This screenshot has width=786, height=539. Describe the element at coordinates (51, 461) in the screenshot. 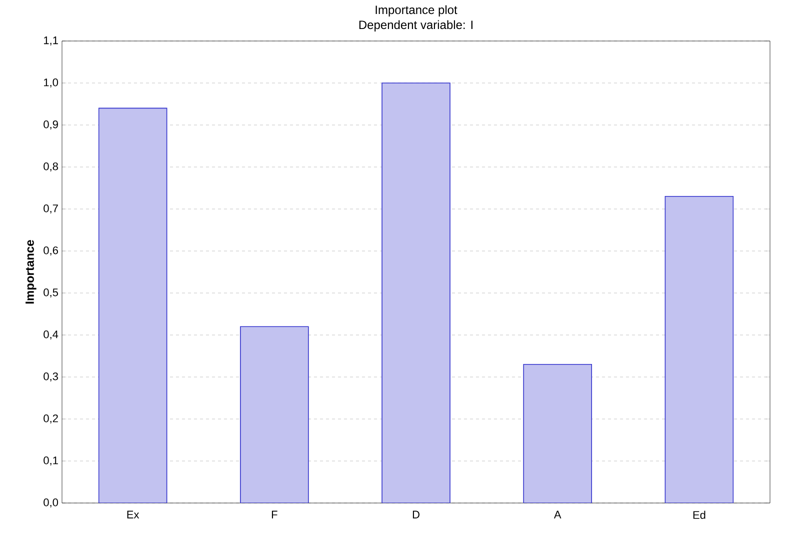

I see `y-tick-label: 0,1` at that location.